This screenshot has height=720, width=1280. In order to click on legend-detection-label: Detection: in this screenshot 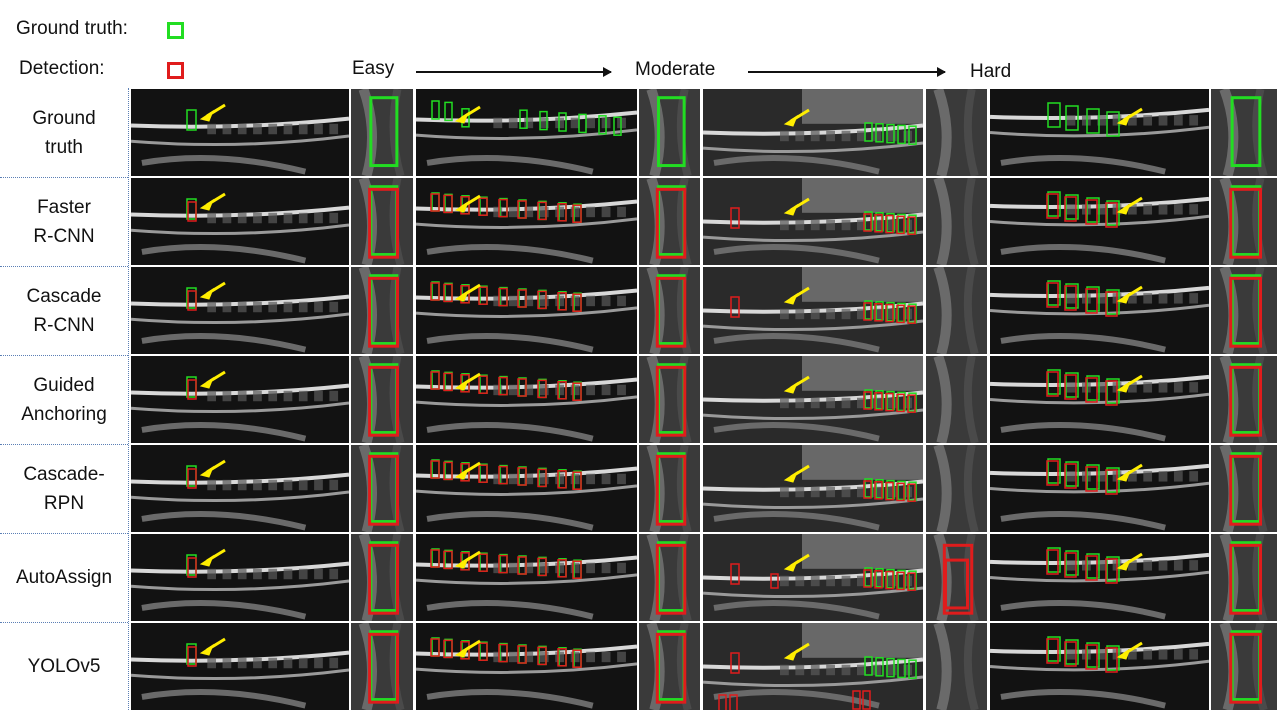, I will do `click(62, 68)`.